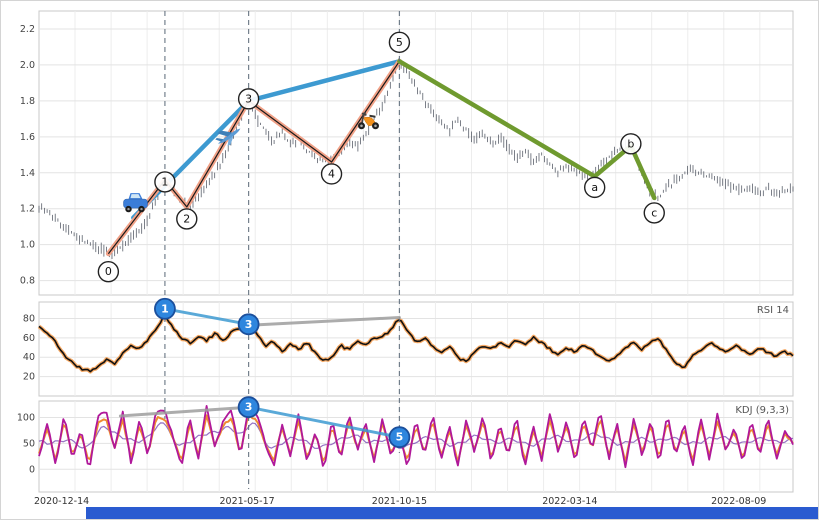 The height and width of the screenshot is (520, 819). Describe the element at coordinates (26, 418) in the screenshot. I see `y-axis-label: 100` at that location.